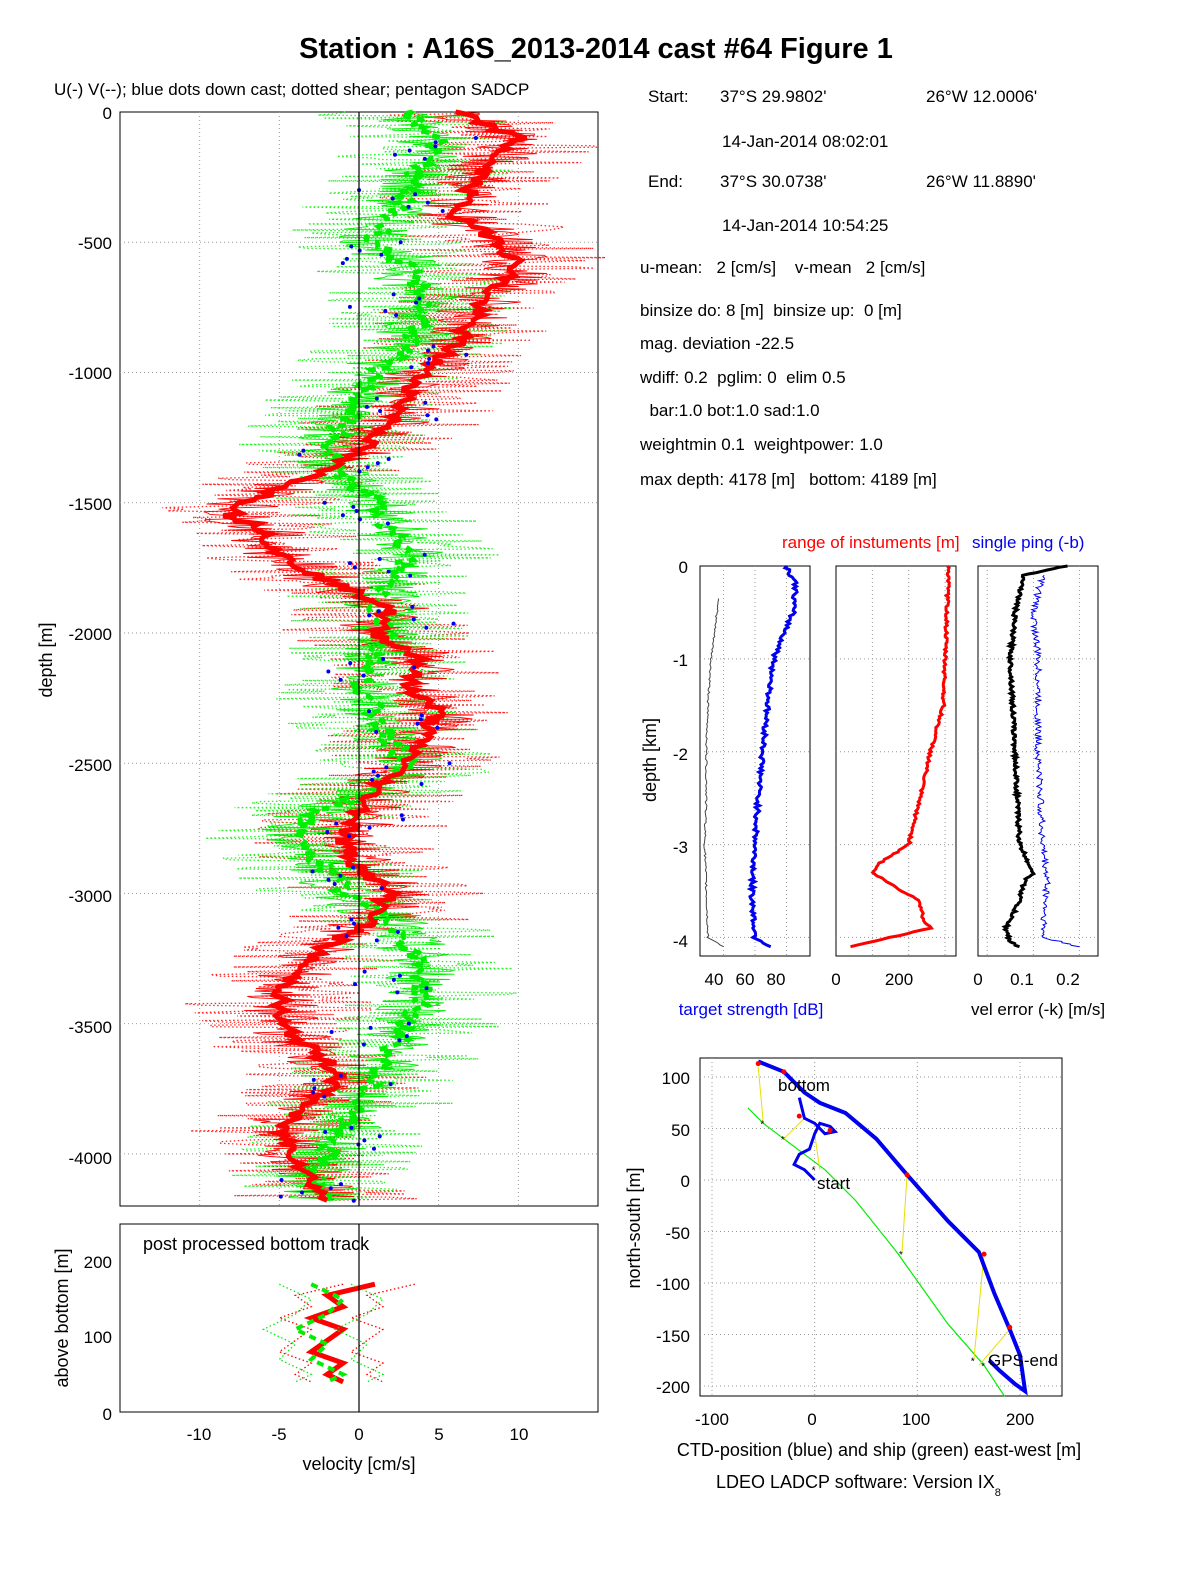 The height and width of the screenshot is (1576, 1200). I want to click on depth-line: max depth: 4178 [m] bottom: 4189 [m], so click(788, 479).